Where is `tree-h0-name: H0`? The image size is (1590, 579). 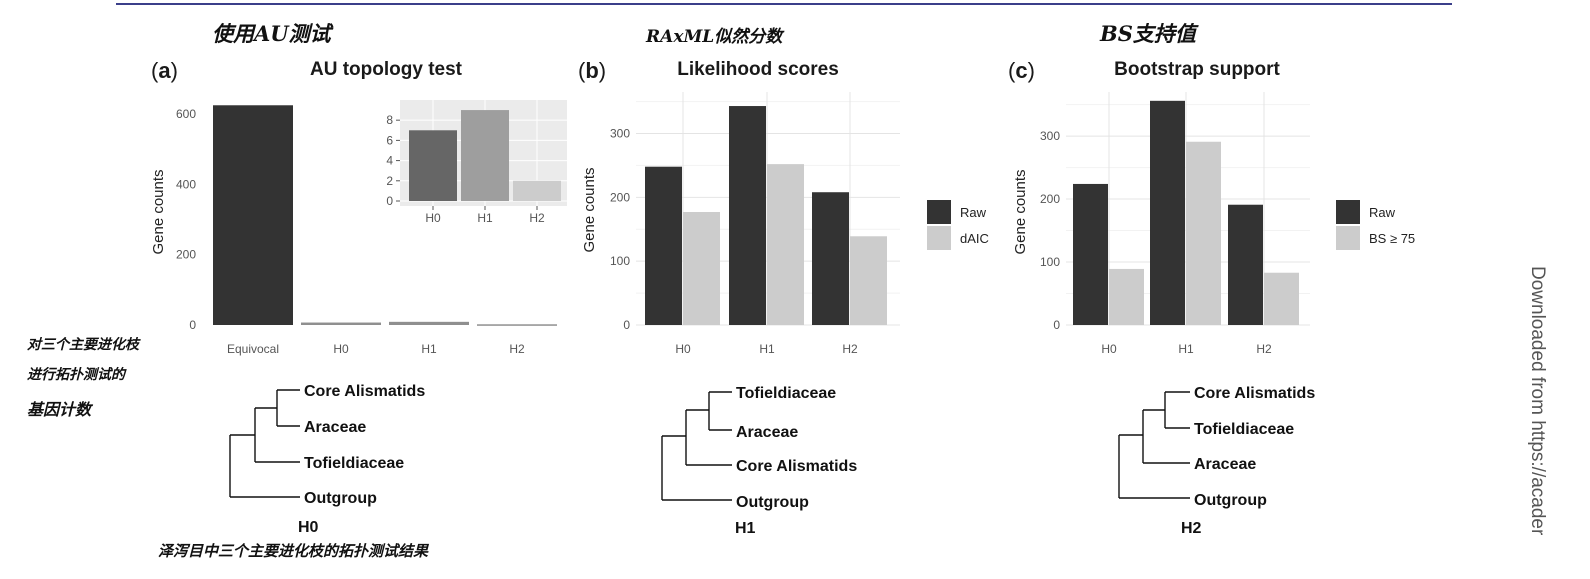
tree-h0-name: H0 is located at coordinates (308, 527).